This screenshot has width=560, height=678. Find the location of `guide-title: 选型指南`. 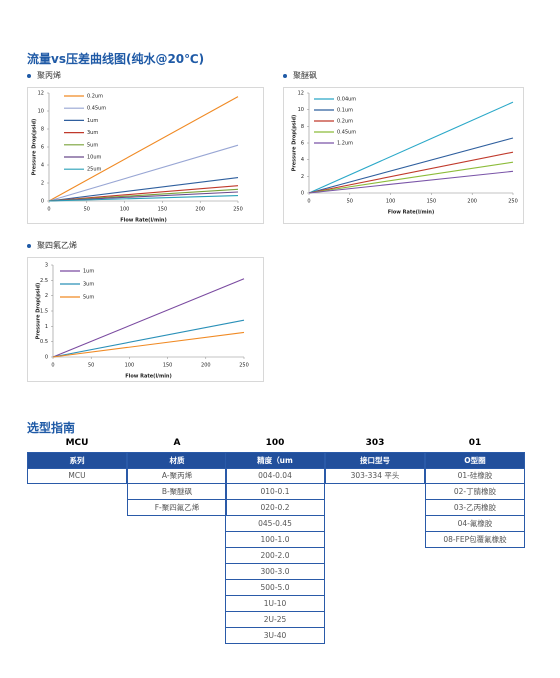

guide-title: 选型指南 is located at coordinates (51, 428).